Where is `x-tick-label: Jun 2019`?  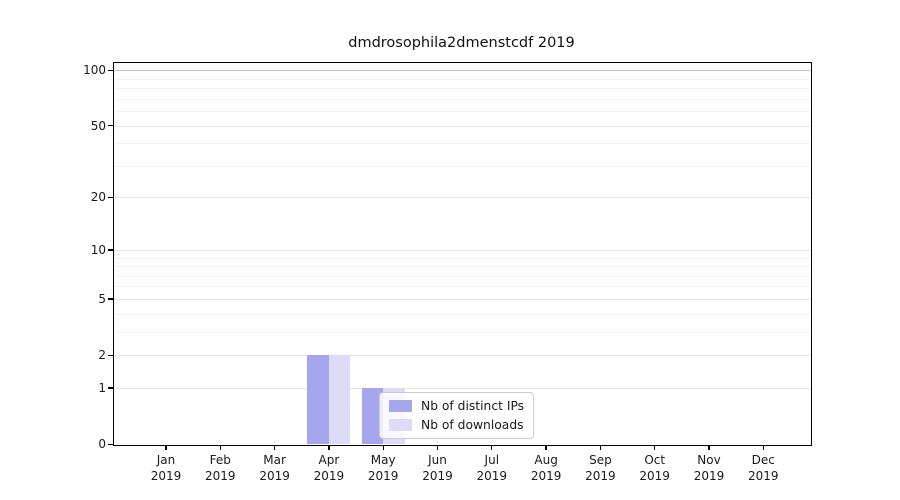
x-tick-label: Jun 2019 is located at coordinates (438, 468).